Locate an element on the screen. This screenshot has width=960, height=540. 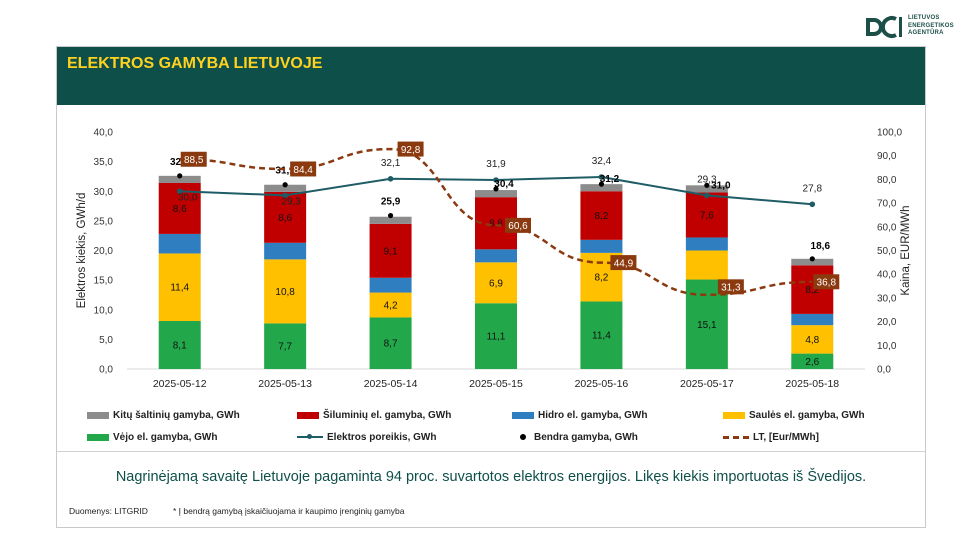
logo-line-2: ENERGETIKOS is located at coordinates (931, 25).